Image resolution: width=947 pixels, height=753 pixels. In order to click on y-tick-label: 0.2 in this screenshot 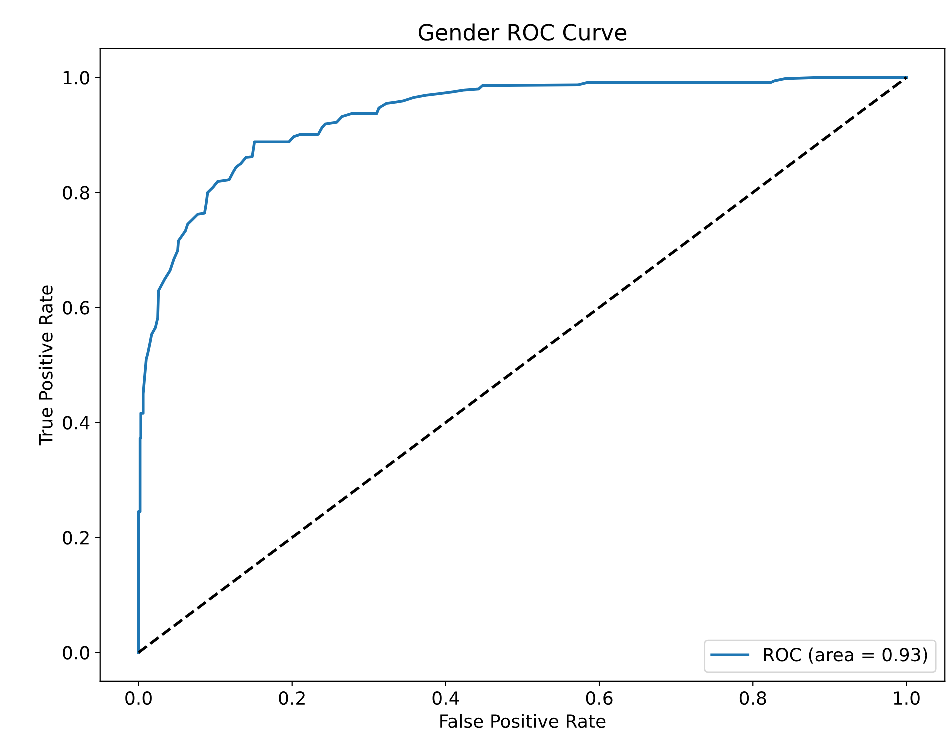, I will do `click(76, 538)`.